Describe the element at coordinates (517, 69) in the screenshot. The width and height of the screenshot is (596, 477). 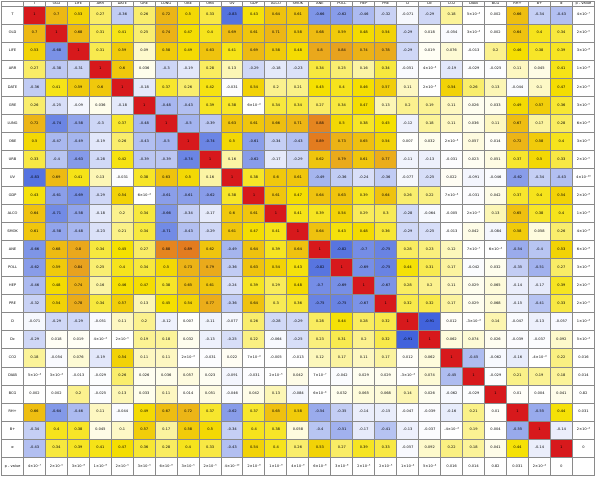
I see `heatmap-cell: 0.11` at that location.